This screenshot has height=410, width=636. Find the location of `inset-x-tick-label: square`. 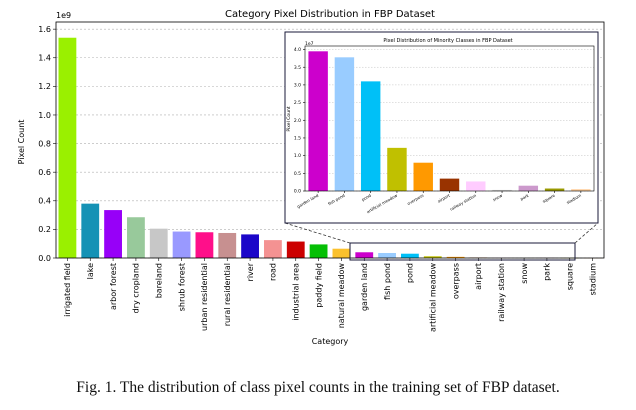

inset-x-tick-label: square is located at coordinates (548, 197).